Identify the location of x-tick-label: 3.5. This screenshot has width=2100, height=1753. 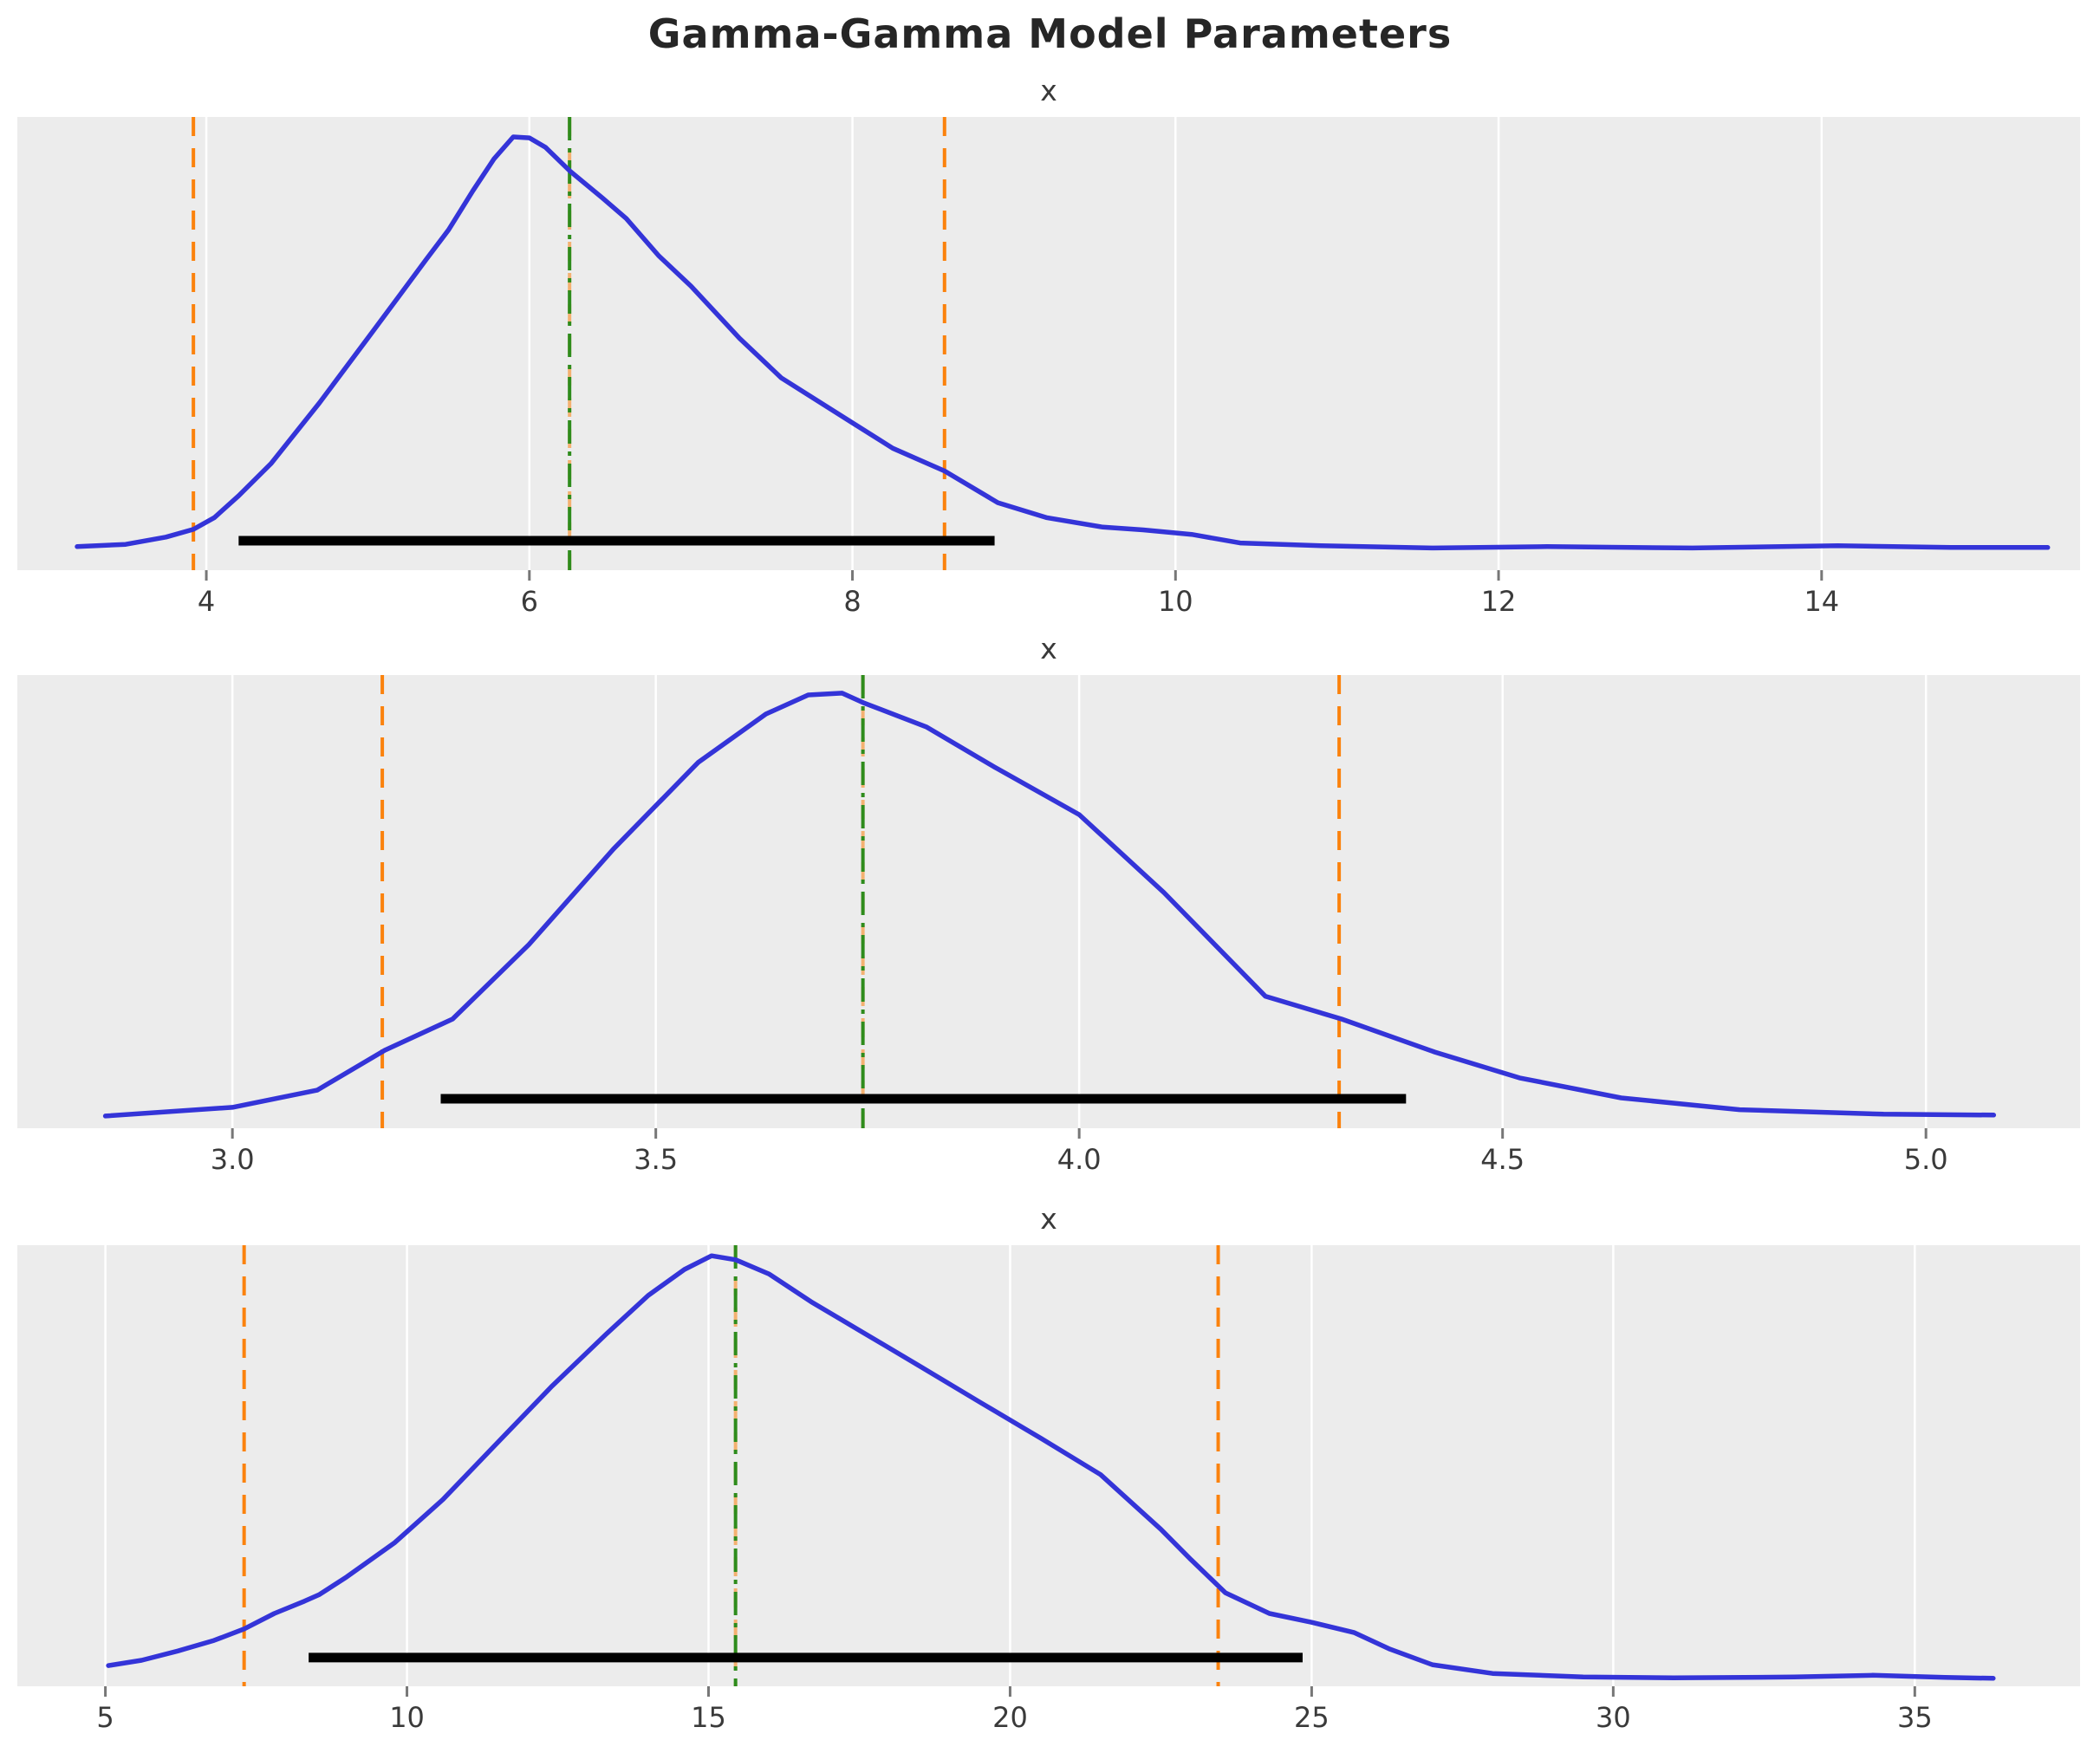
(656, 1160).